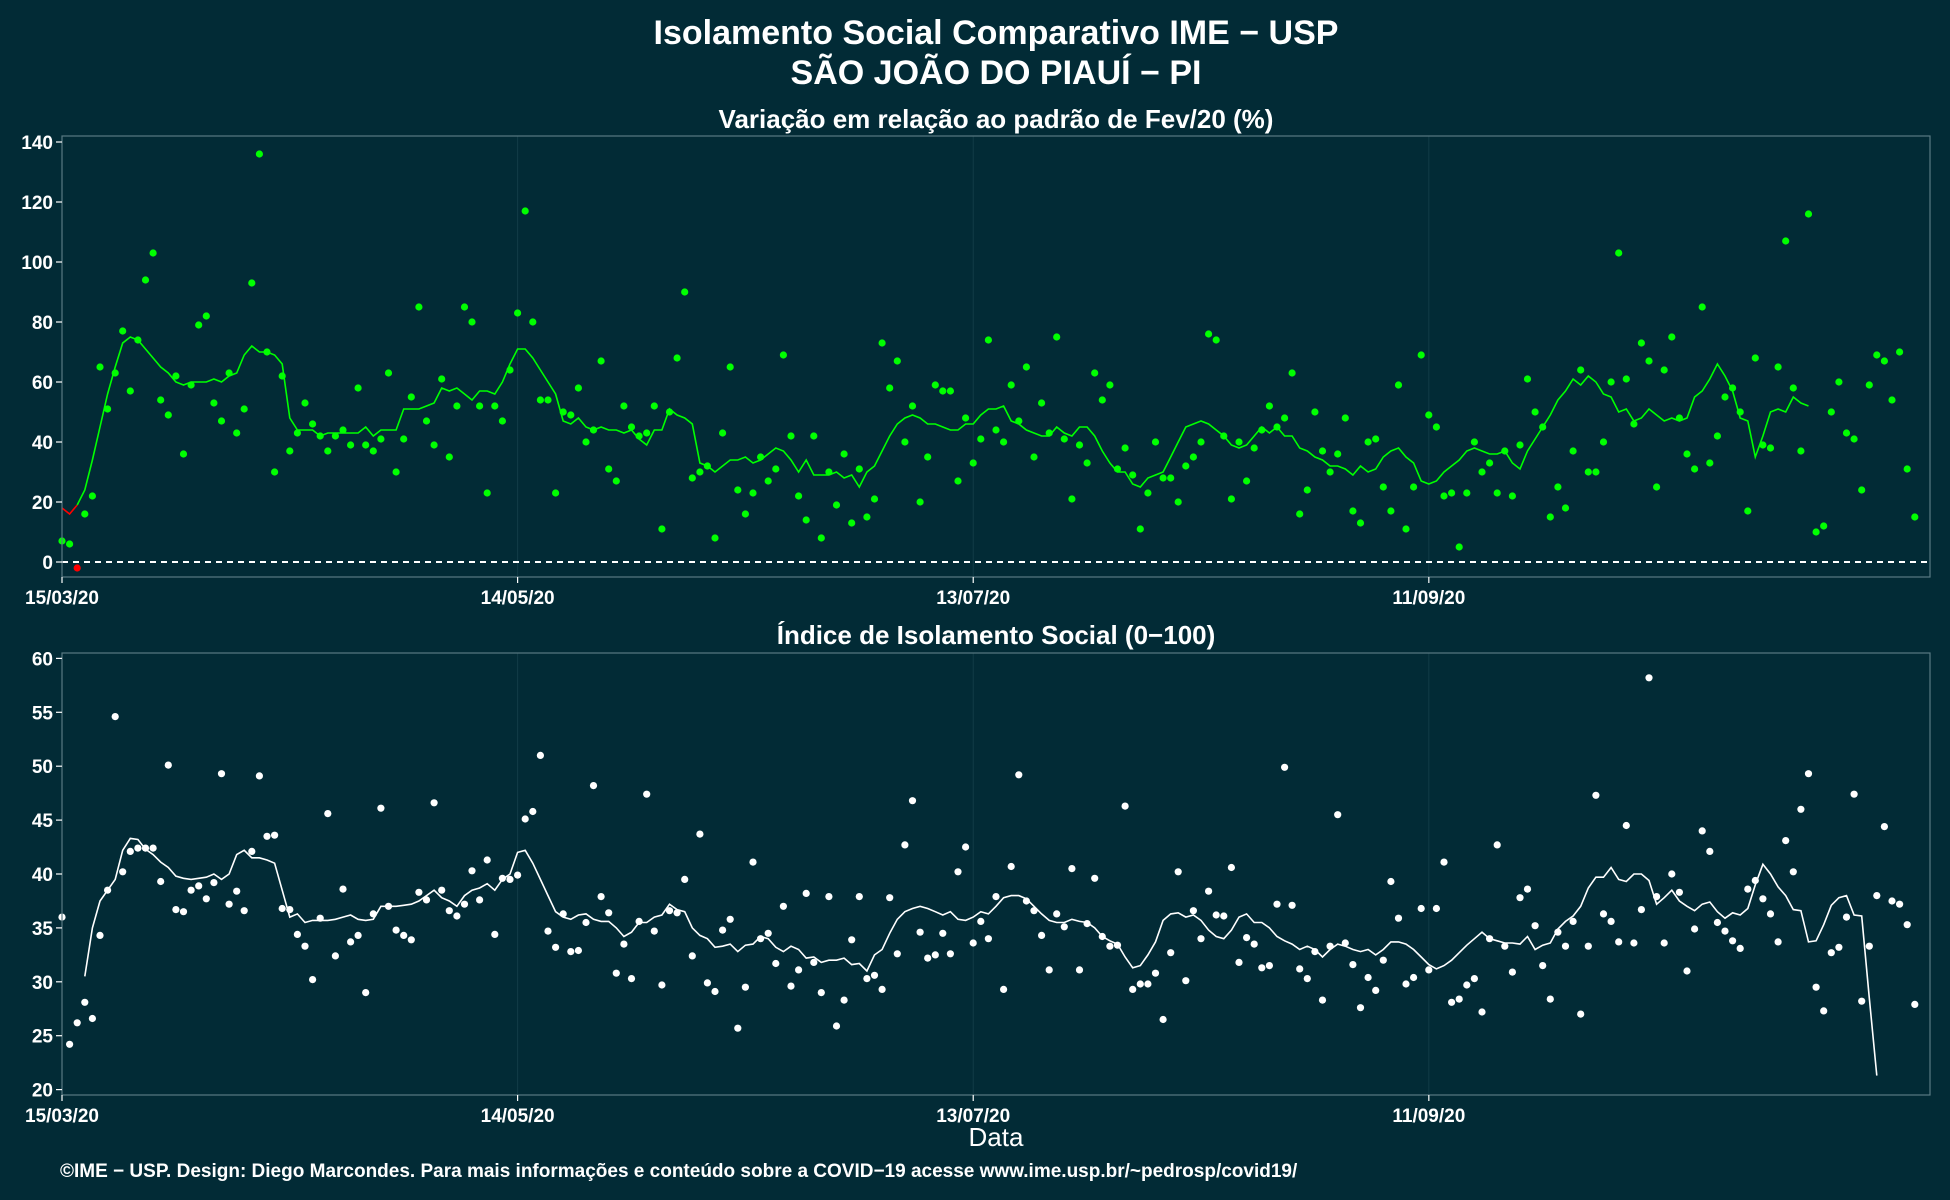 The height and width of the screenshot is (1200, 1950). I want to click on y-tick-label: 0, so click(47, 563).